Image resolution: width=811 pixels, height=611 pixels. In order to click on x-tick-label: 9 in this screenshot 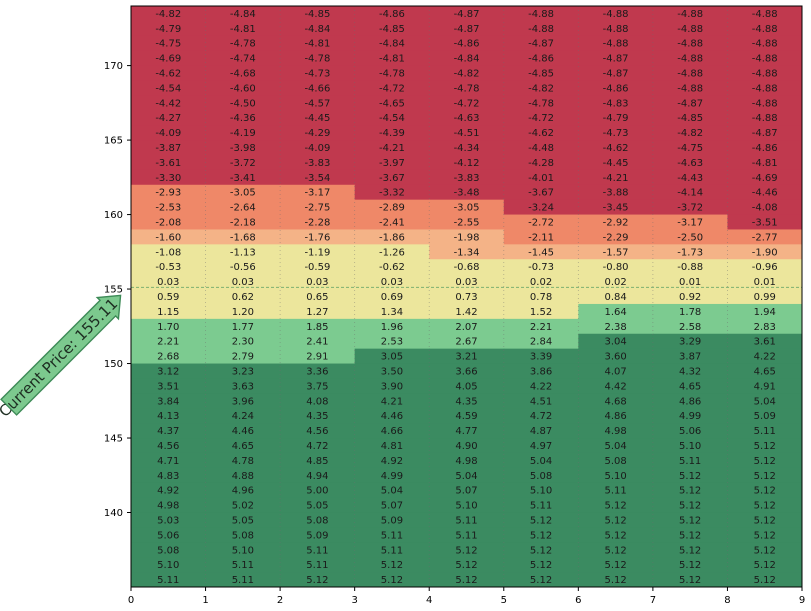, I will do `click(802, 600)`.